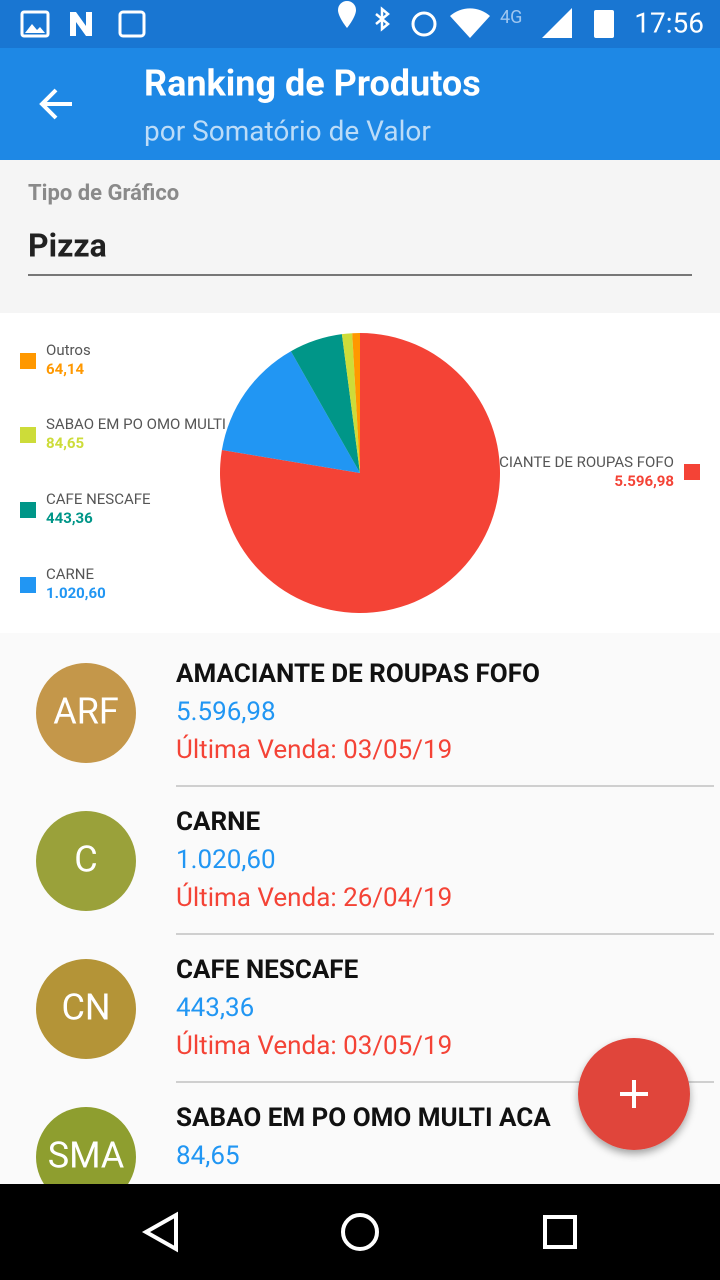  Describe the element at coordinates (218, 822) in the screenshot. I see `product-name: CARNE` at that location.